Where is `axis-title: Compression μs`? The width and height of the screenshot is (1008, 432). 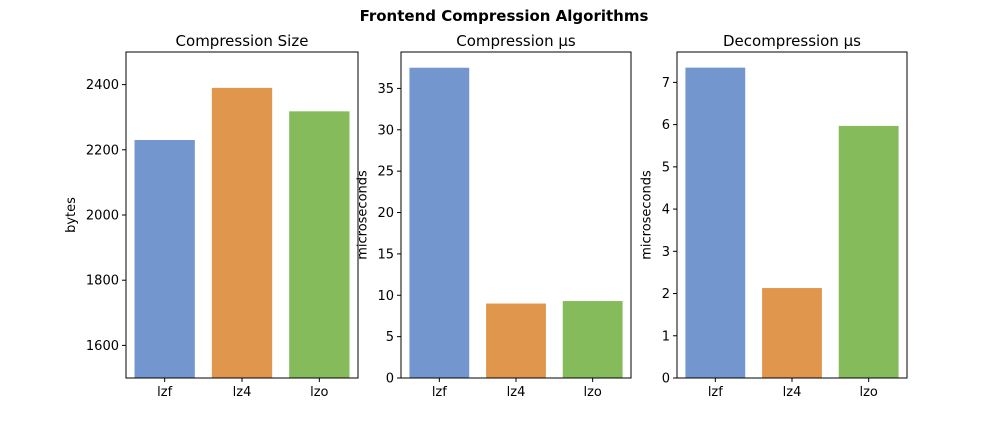
axis-title: Compression μs is located at coordinates (516, 41).